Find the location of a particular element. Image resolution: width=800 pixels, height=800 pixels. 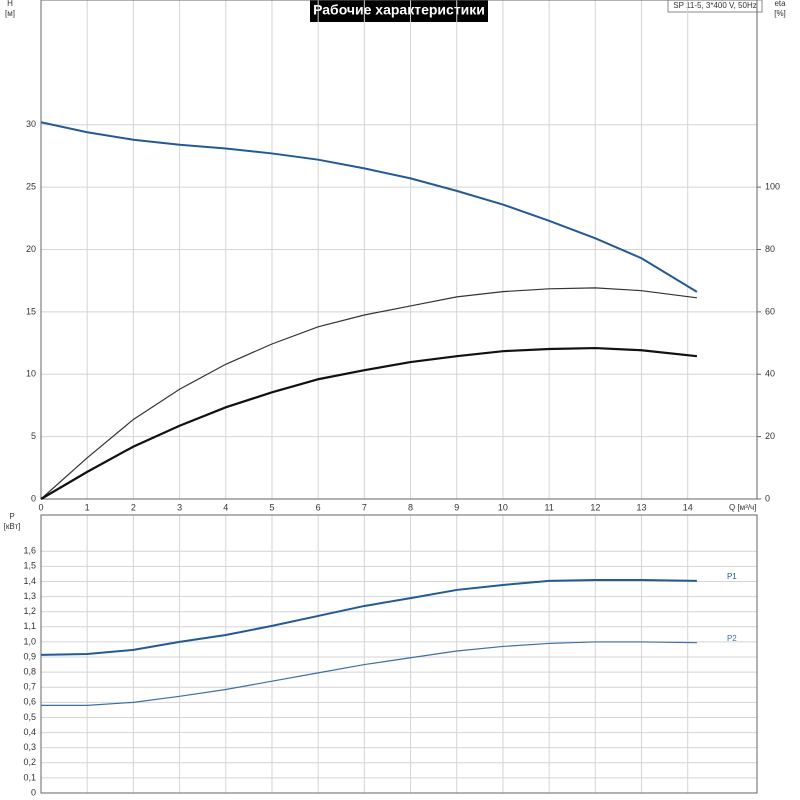

x-tick-label: 6 is located at coordinates (318, 507).